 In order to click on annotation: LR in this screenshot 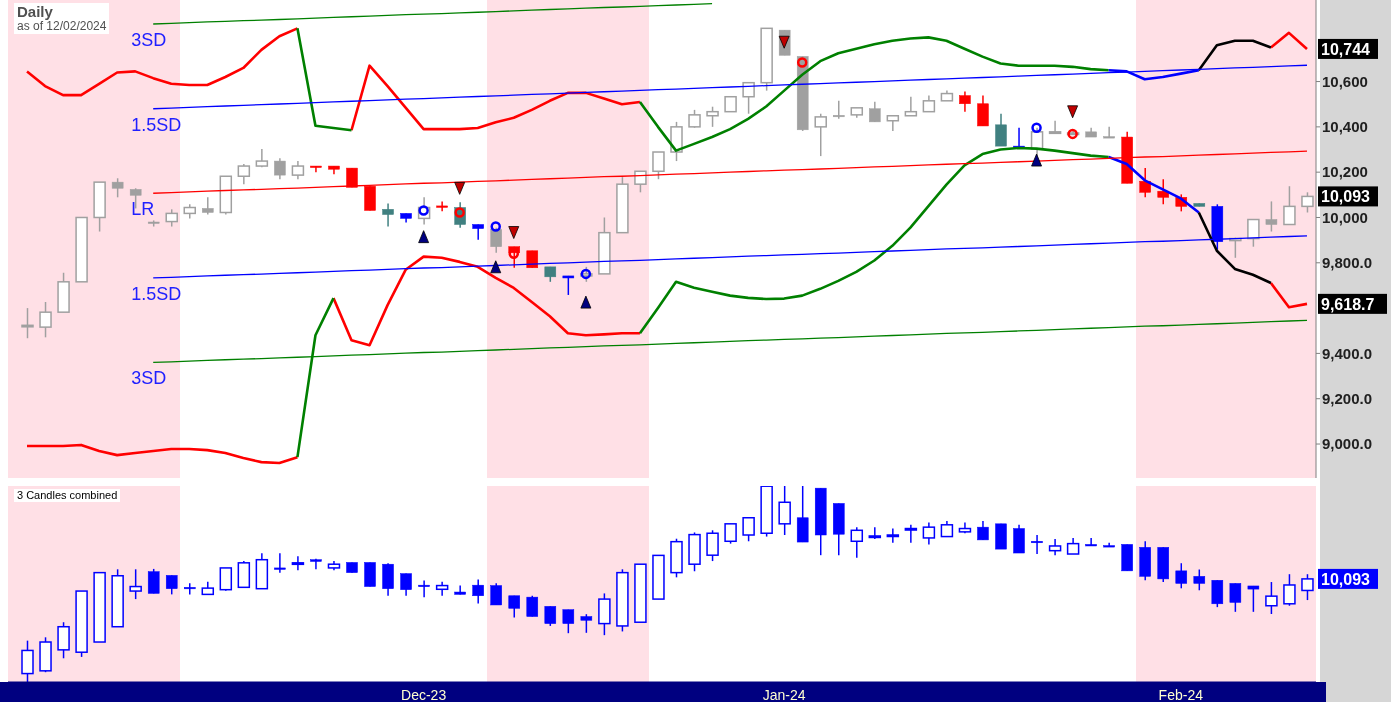, I will do `click(143, 209)`.